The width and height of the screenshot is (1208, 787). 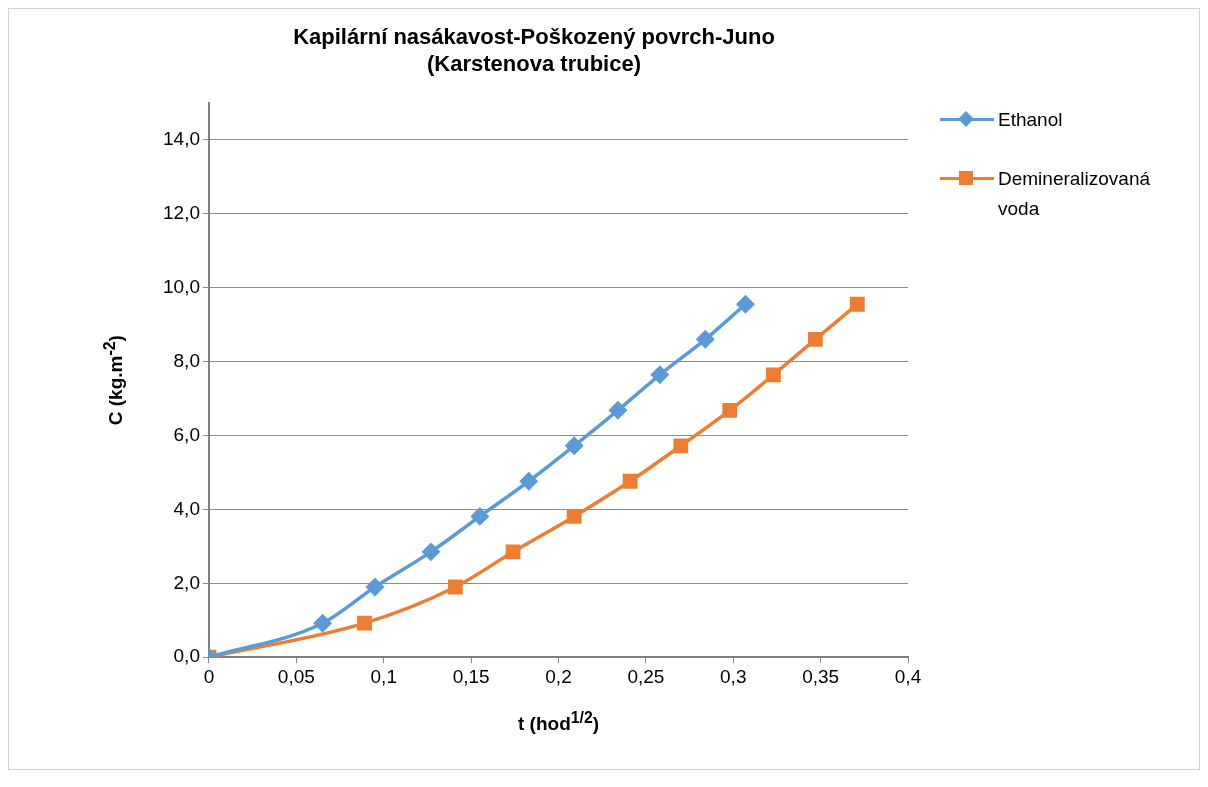 I want to click on y-tick-label: 2,0, so click(x=186, y=582).